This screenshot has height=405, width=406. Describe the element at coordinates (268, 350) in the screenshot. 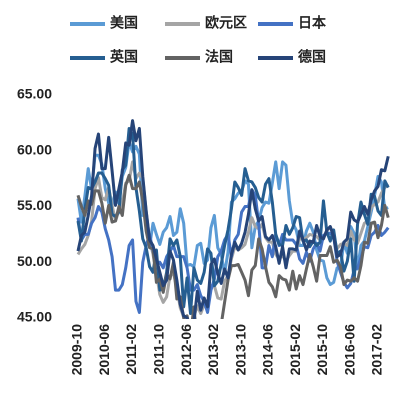

I see `x-tick-label: 2014-06` at that location.